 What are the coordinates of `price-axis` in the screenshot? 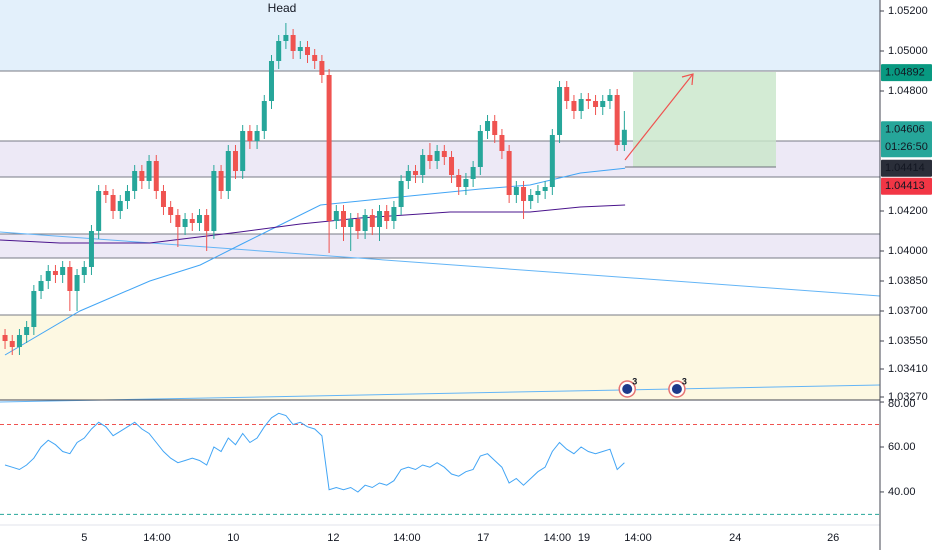 It's located at (906, 275).